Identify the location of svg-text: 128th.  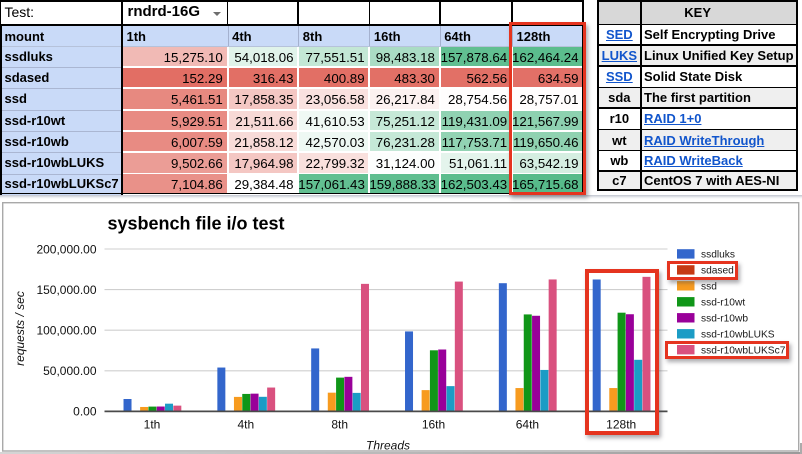
(621, 424).